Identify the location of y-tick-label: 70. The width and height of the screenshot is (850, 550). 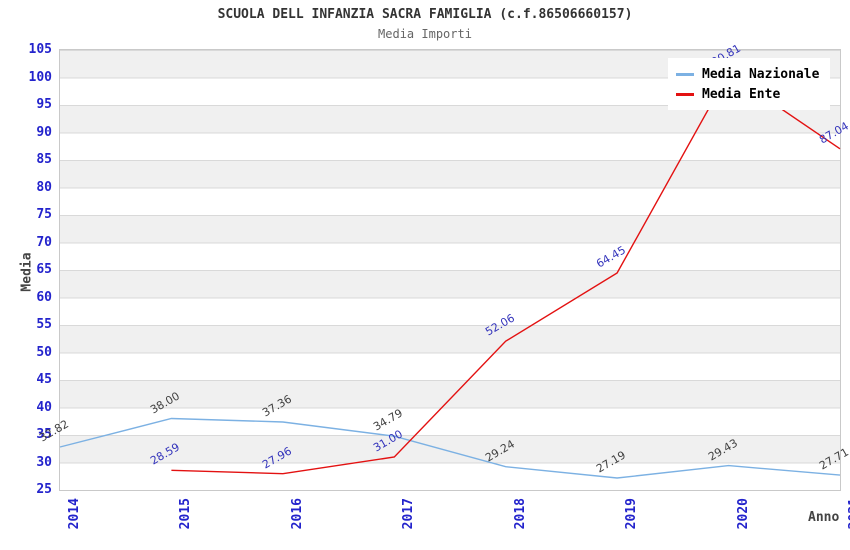
(44, 242).